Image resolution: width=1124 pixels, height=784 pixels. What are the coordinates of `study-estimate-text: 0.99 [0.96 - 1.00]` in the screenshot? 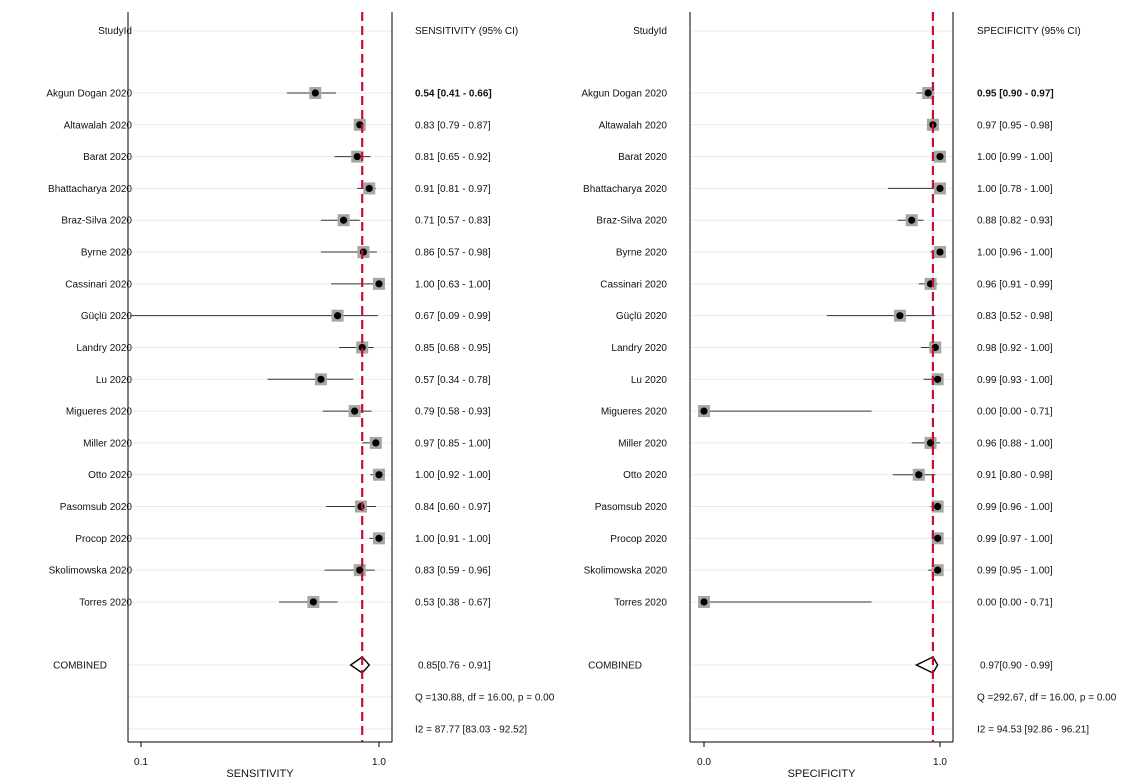 It's located at (1015, 507).